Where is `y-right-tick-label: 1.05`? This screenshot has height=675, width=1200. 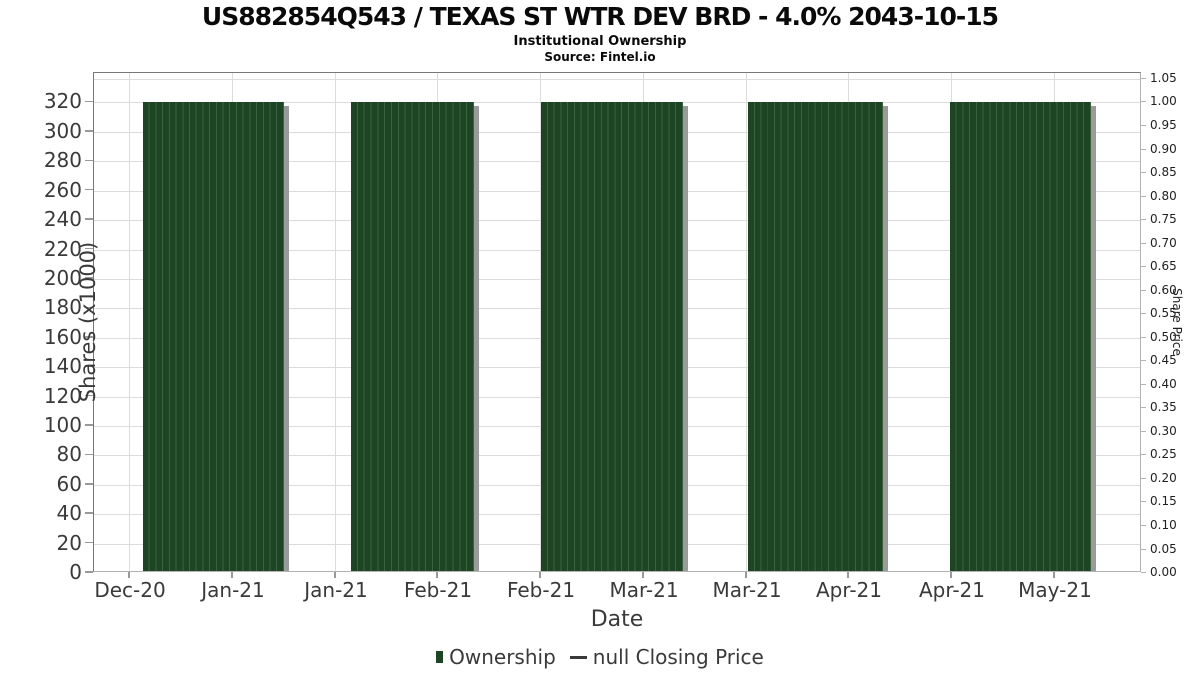
y-right-tick-label: 1.05 is located at coordinates (1163, 77).